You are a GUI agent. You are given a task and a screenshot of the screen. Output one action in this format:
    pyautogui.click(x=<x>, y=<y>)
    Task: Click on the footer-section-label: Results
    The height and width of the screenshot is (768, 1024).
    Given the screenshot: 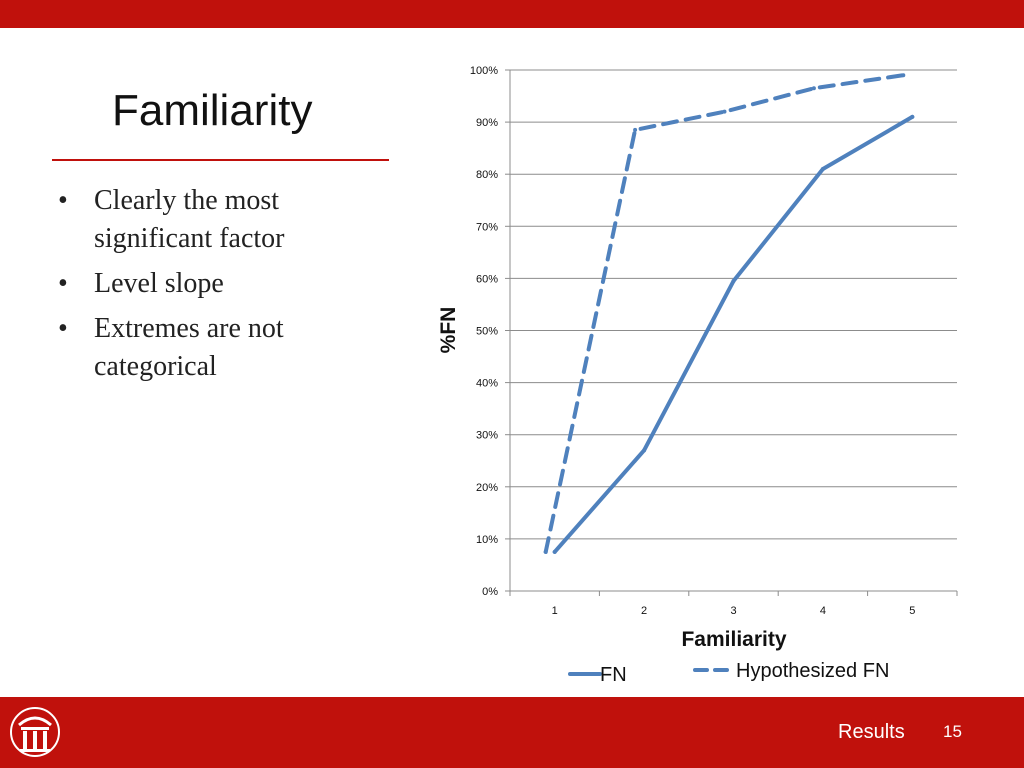 What is the action you would take?
    pyautogui.click(x=871, y=732)
    